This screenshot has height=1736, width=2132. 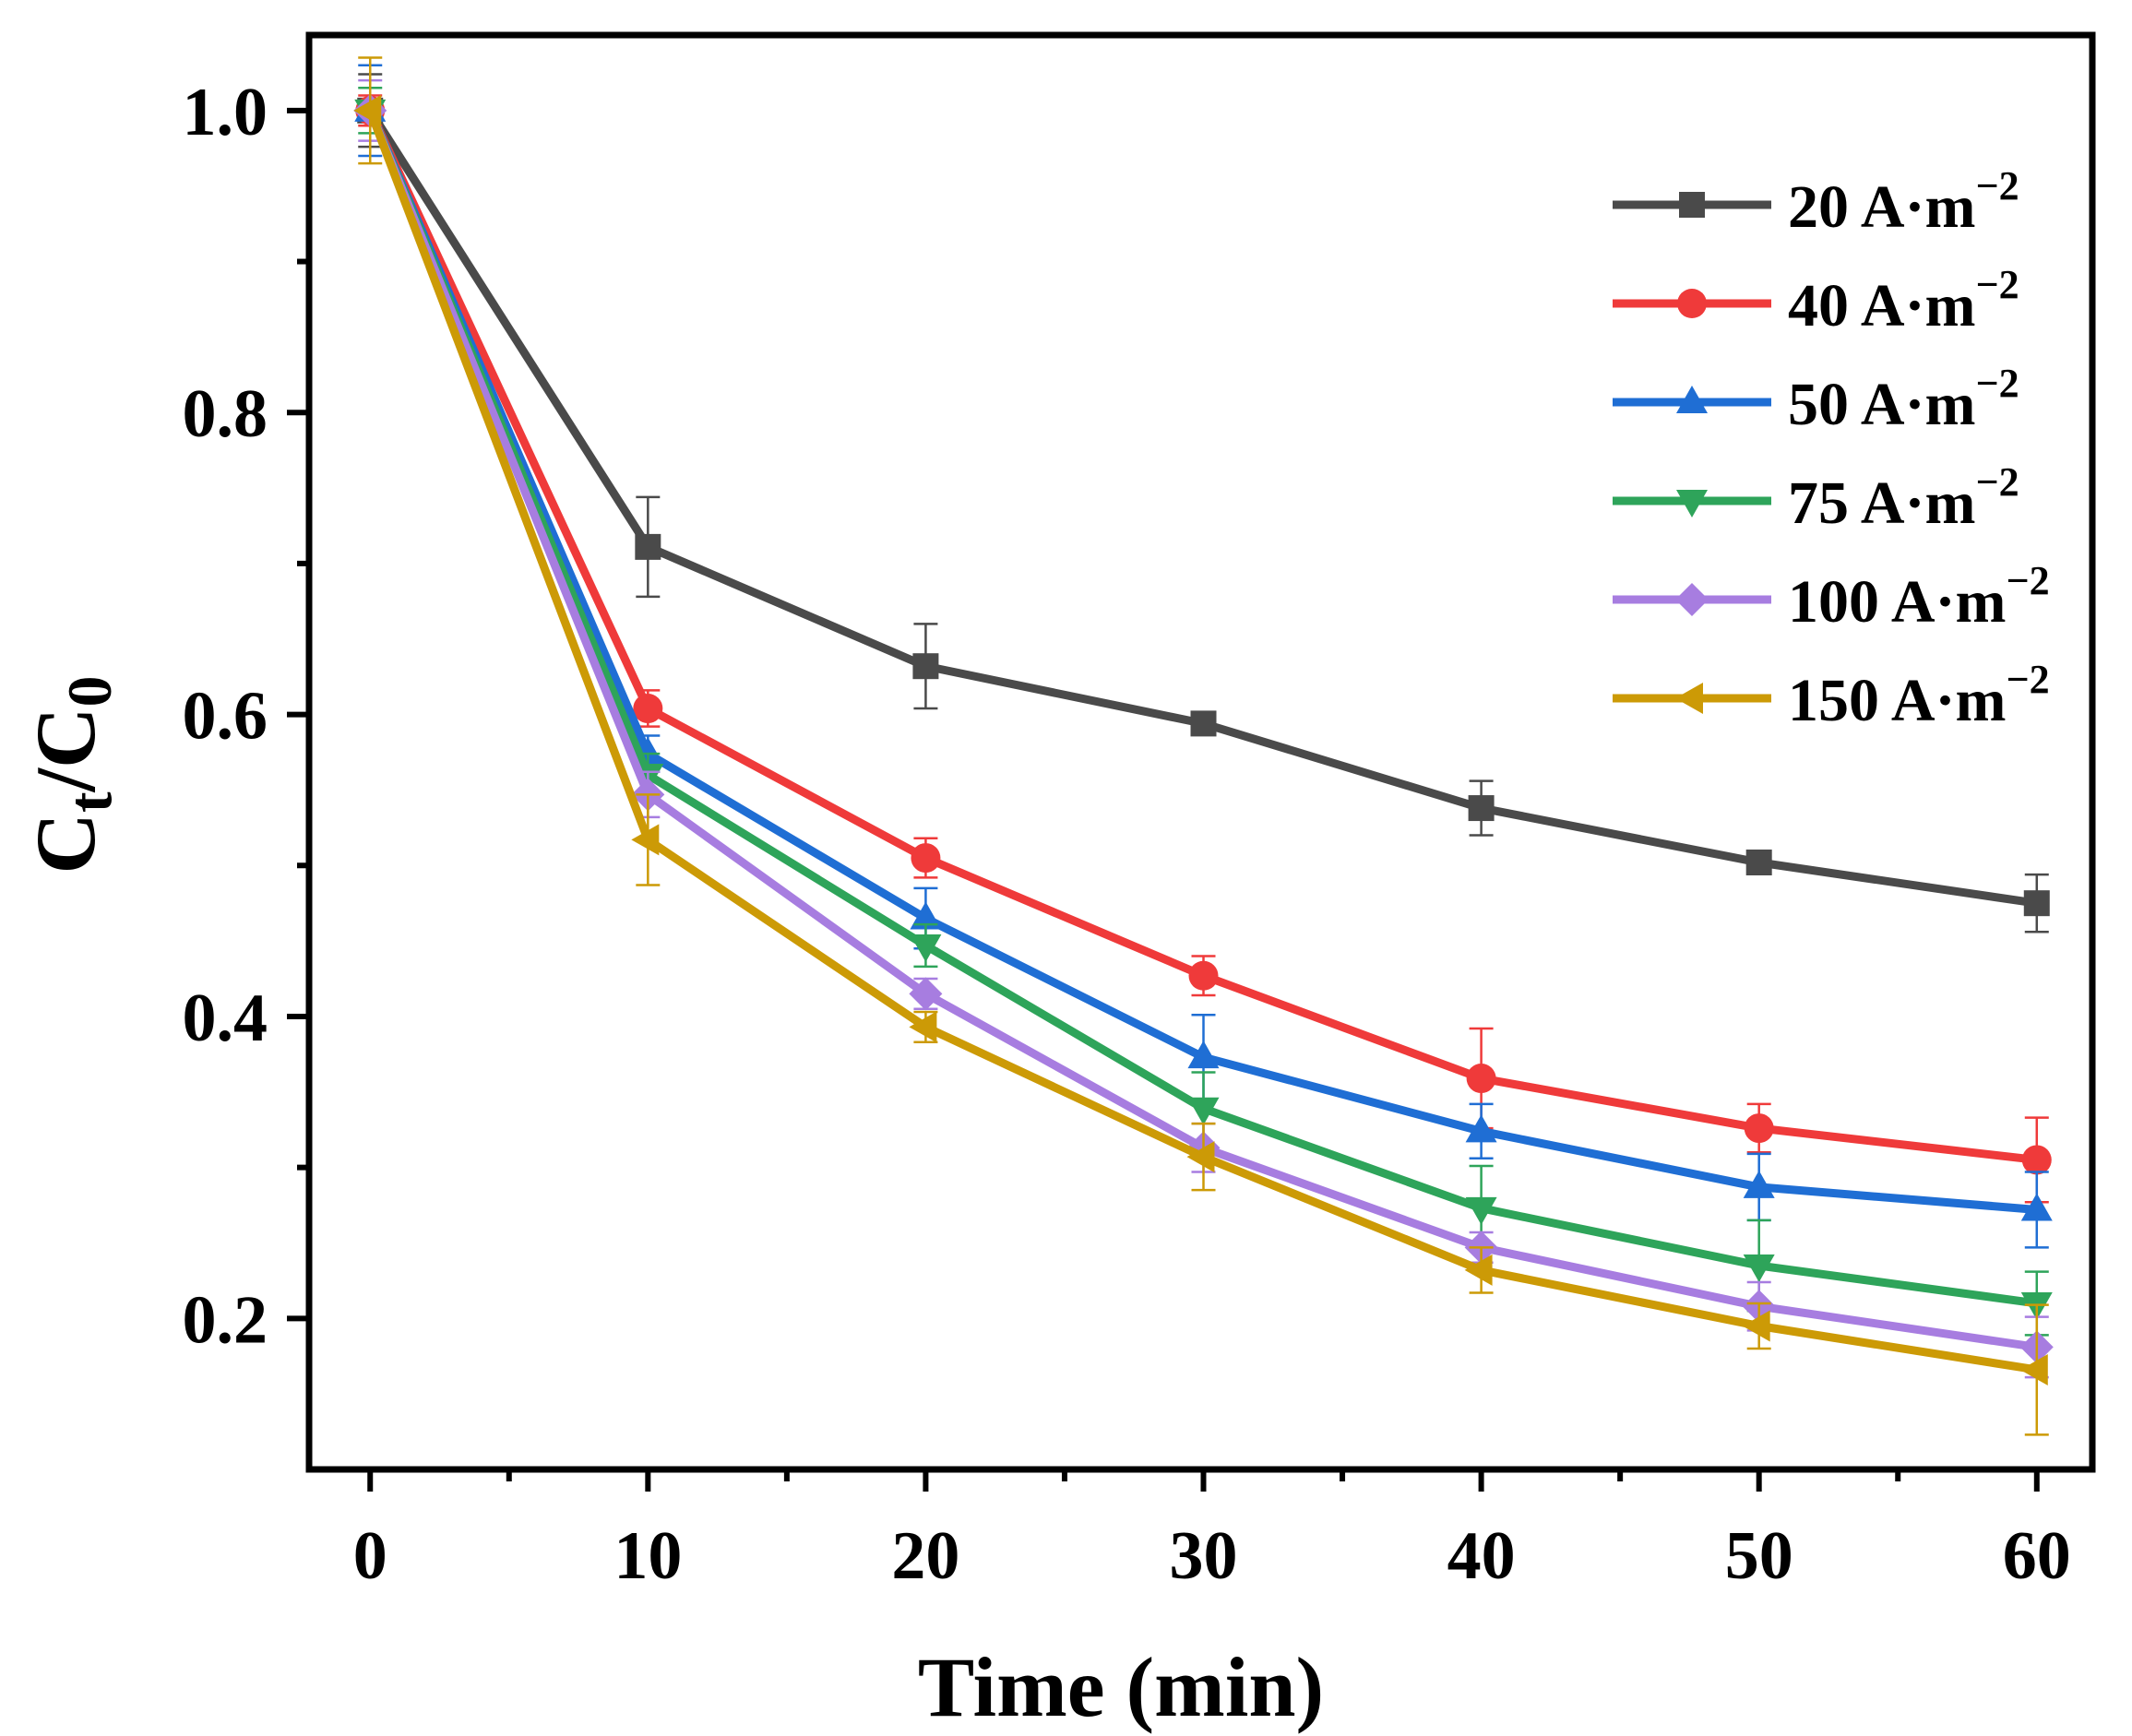 I want to click on legend-label: 100 A·m−2, so click(x=1919, y=597).